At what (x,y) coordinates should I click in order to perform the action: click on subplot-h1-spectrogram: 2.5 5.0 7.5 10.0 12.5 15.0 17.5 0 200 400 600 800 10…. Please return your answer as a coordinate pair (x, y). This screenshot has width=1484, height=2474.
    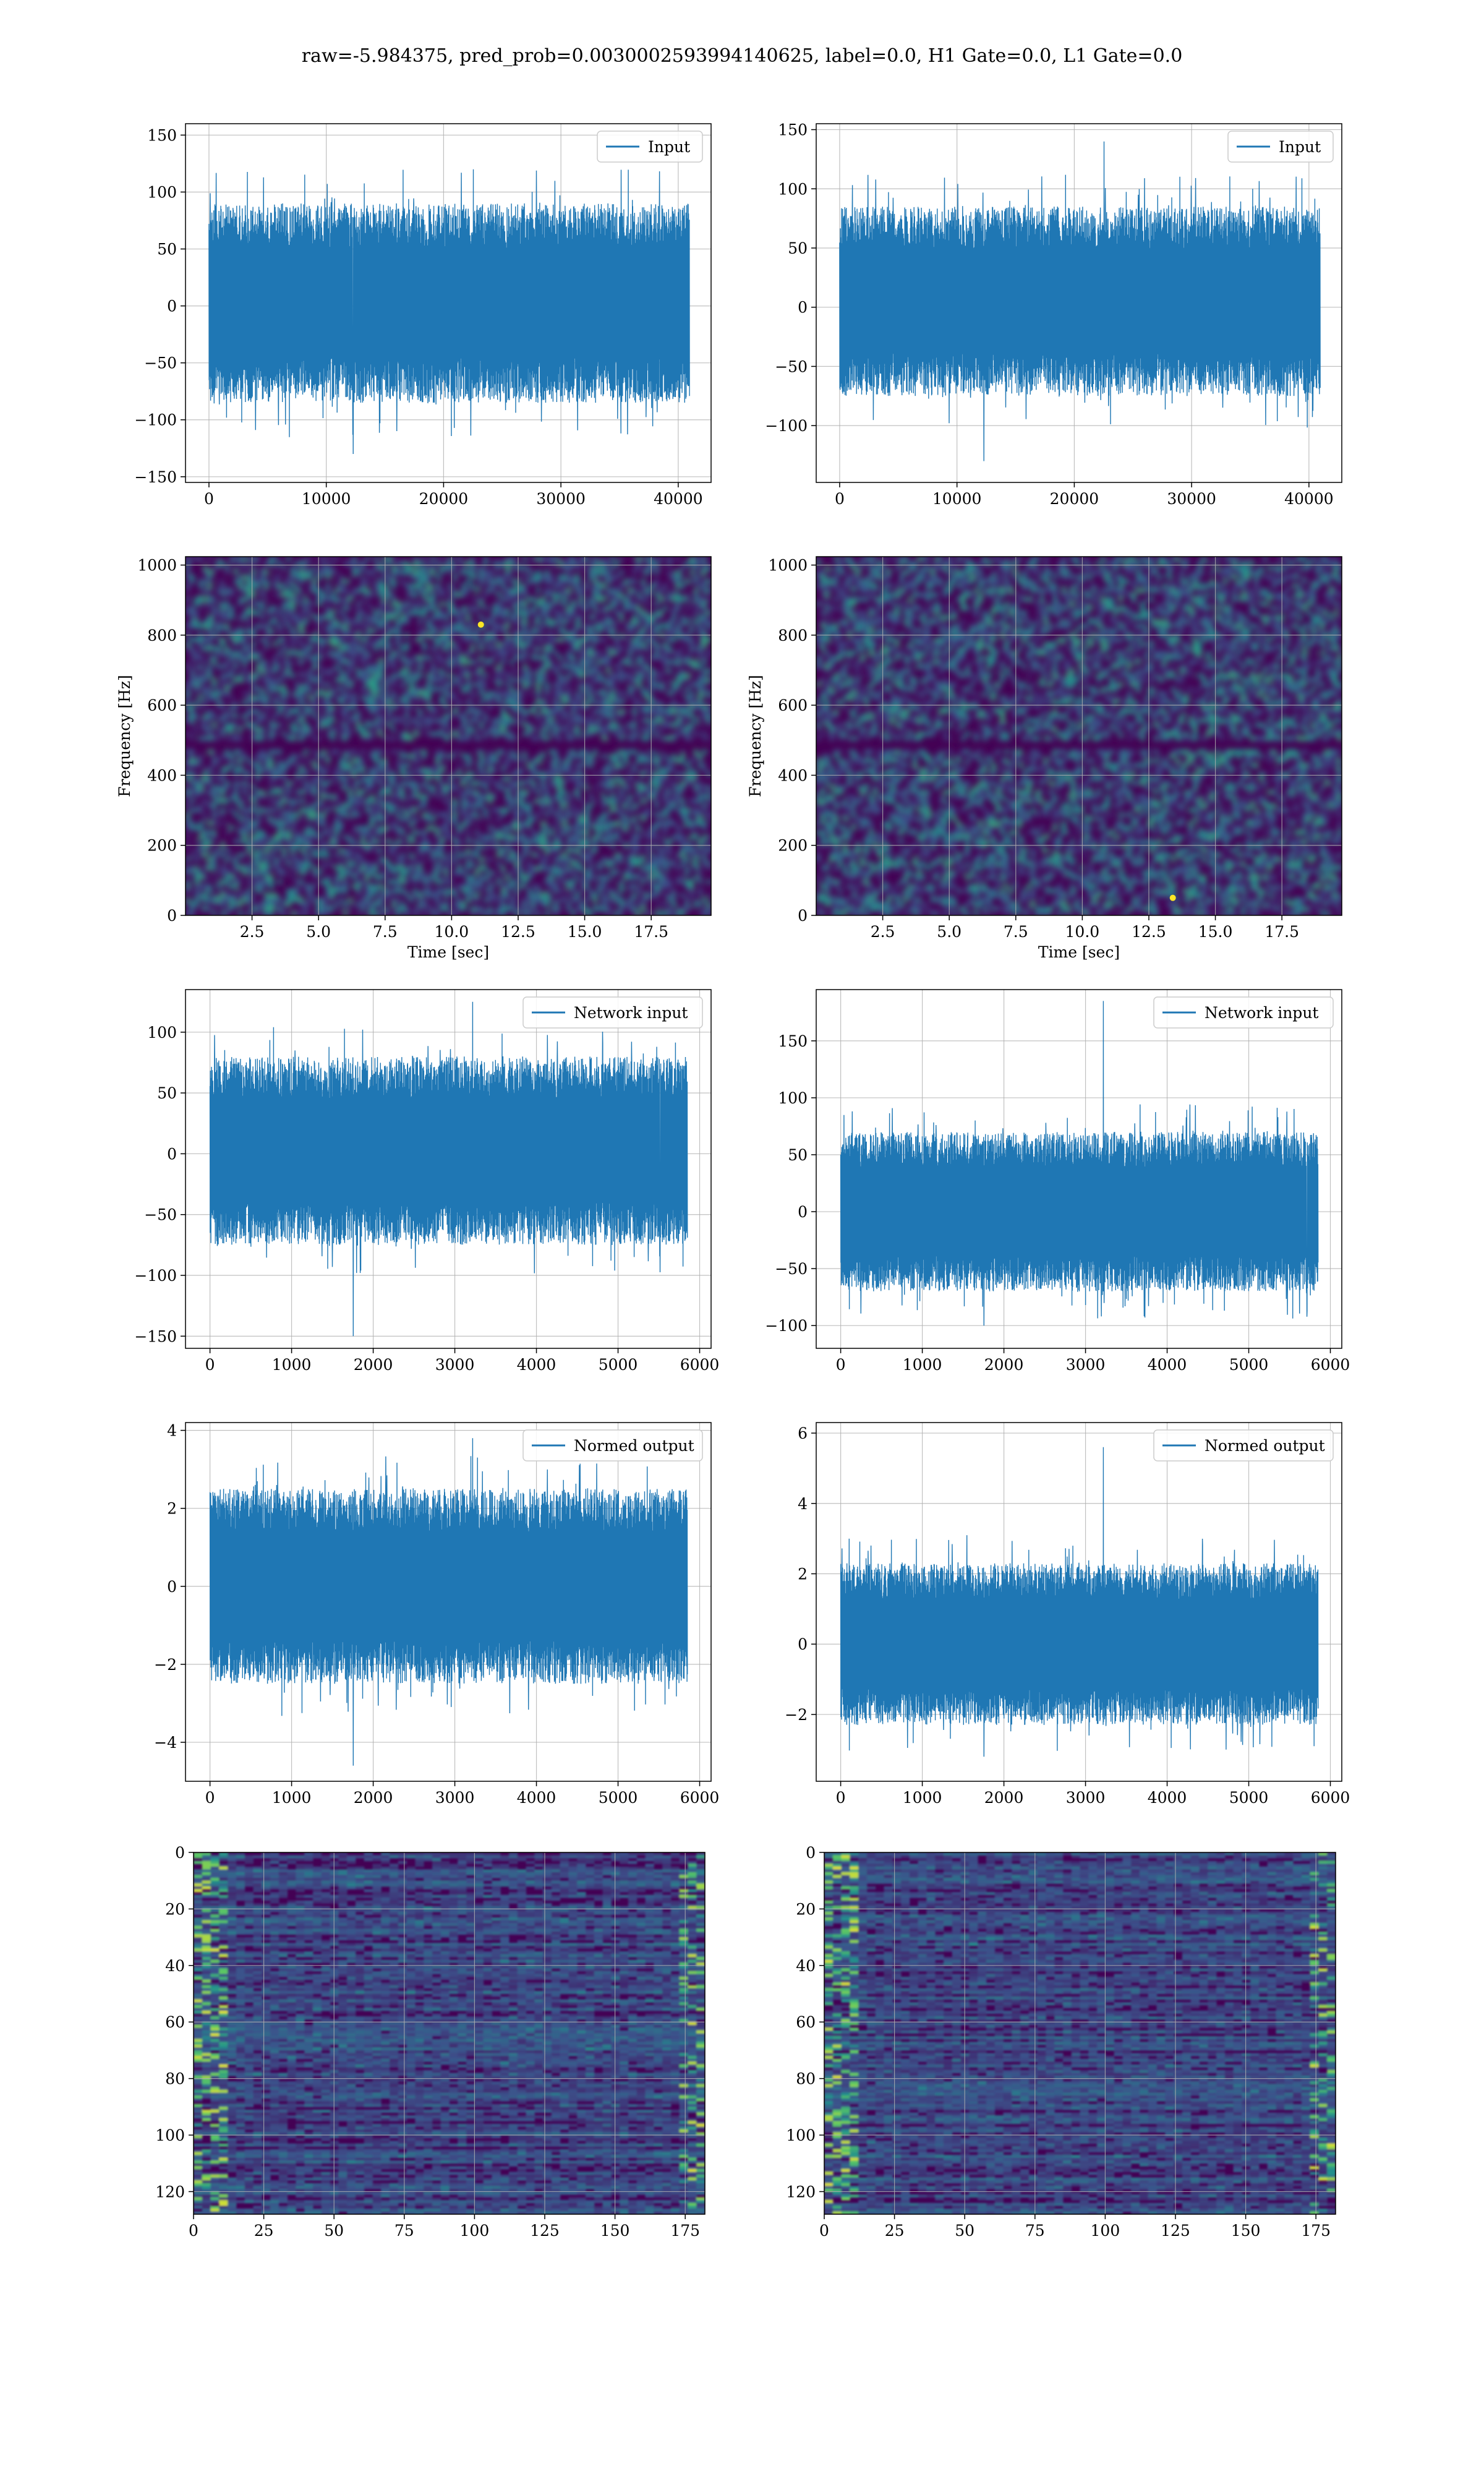
    Looking at the image, I should click on (414, 759).